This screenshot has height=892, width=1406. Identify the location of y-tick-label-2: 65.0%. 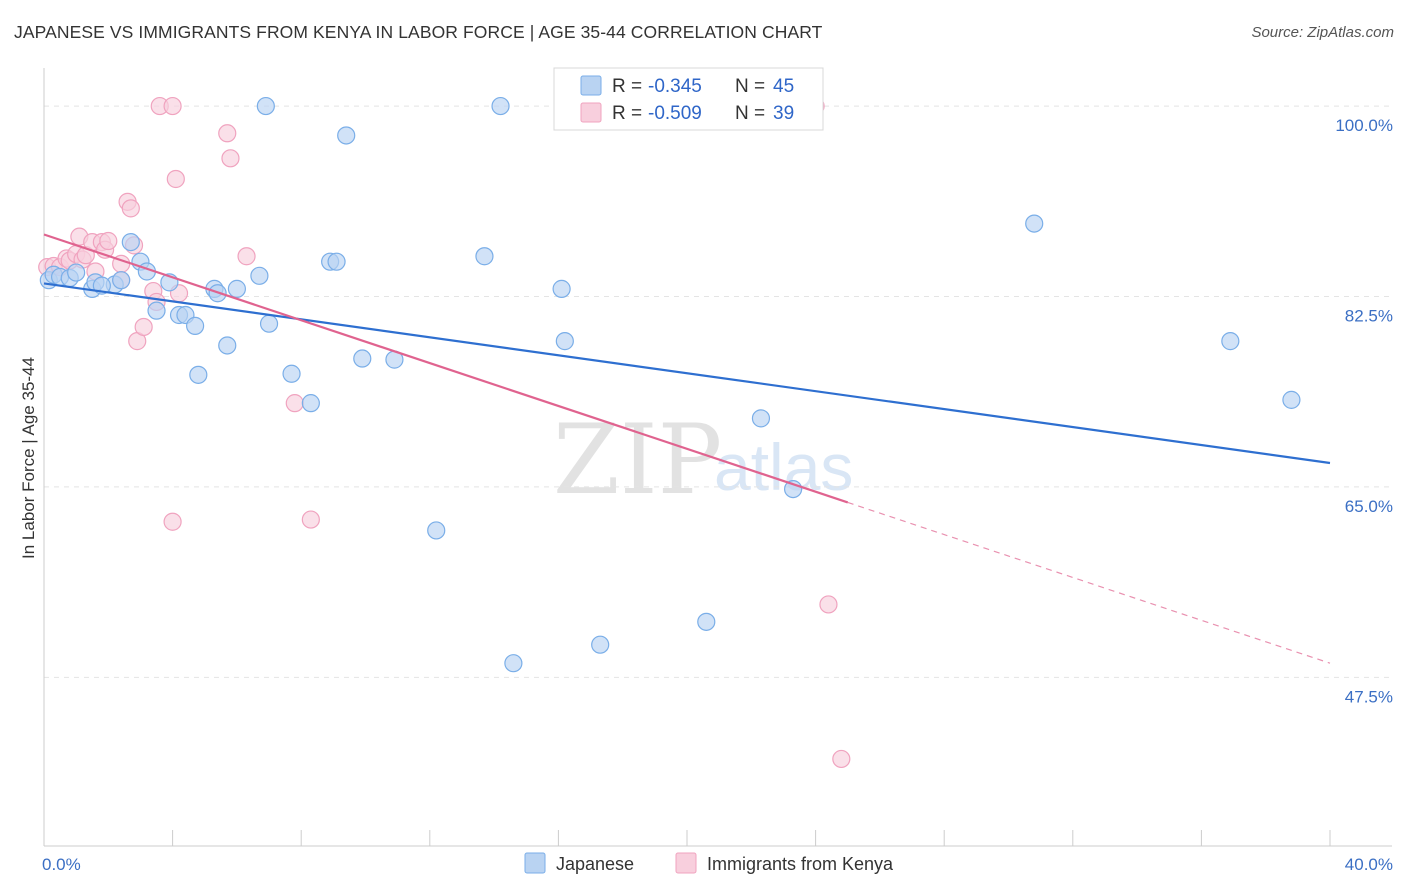
(1369, 506).